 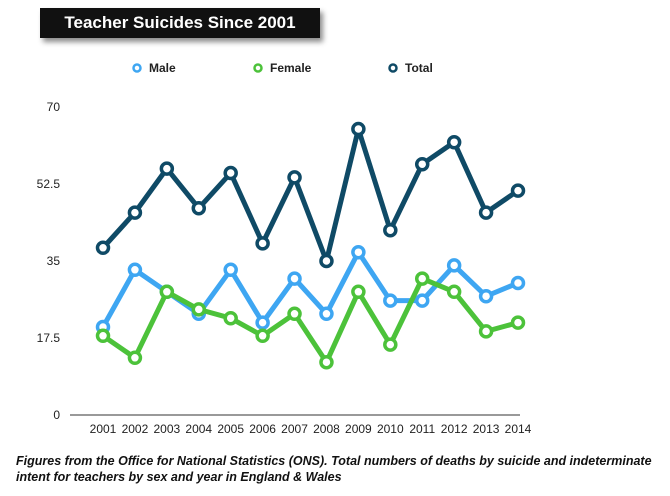 I want to click on legend-entry: Male, so click(x=162, y=68).